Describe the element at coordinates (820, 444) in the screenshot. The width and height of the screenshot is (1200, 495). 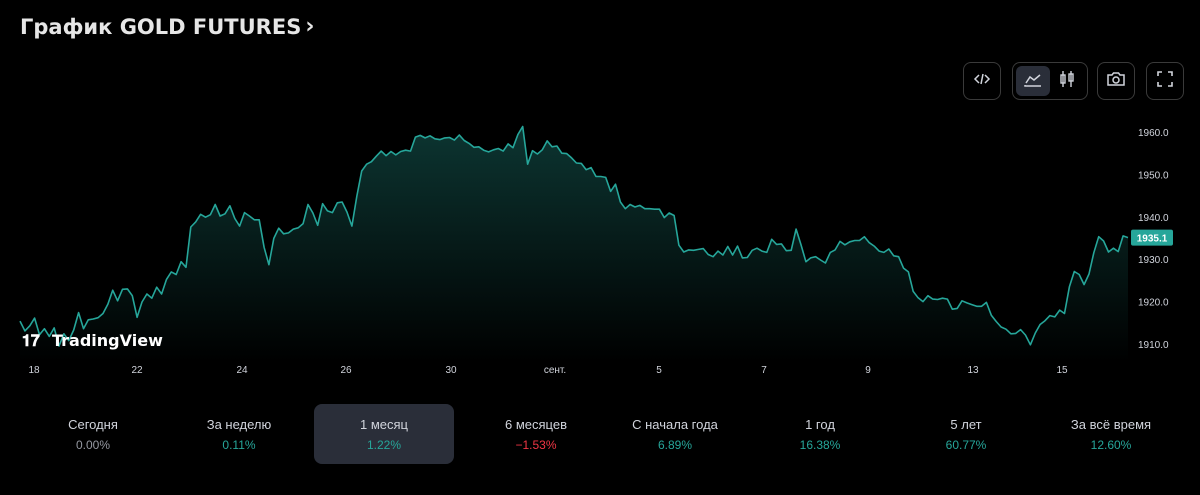
I see `period-change: 16.38%` at that location.